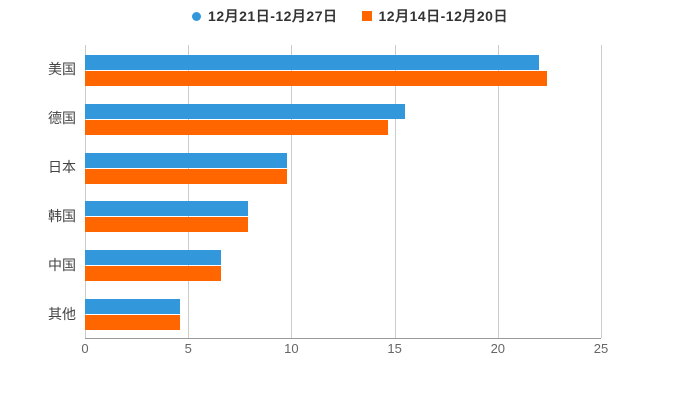 This screenshot has width=700, height=400. I want to click on category-label: 美国, so click(62, 69).